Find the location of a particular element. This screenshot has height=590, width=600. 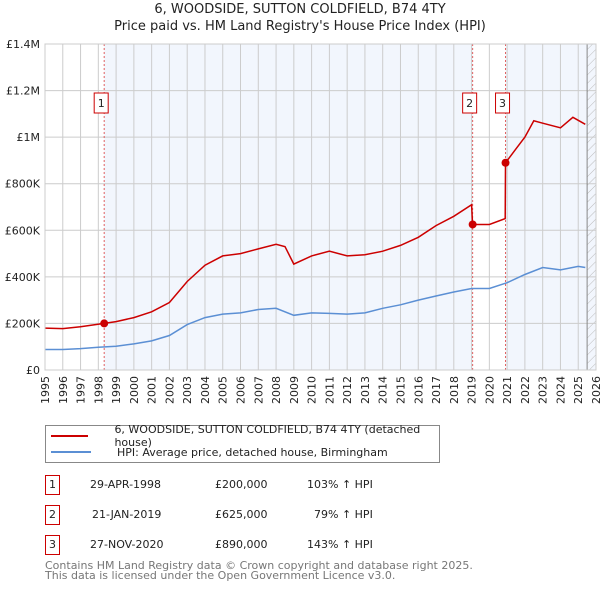

sale-price: £890,000 is located at coordinates (241, 544).